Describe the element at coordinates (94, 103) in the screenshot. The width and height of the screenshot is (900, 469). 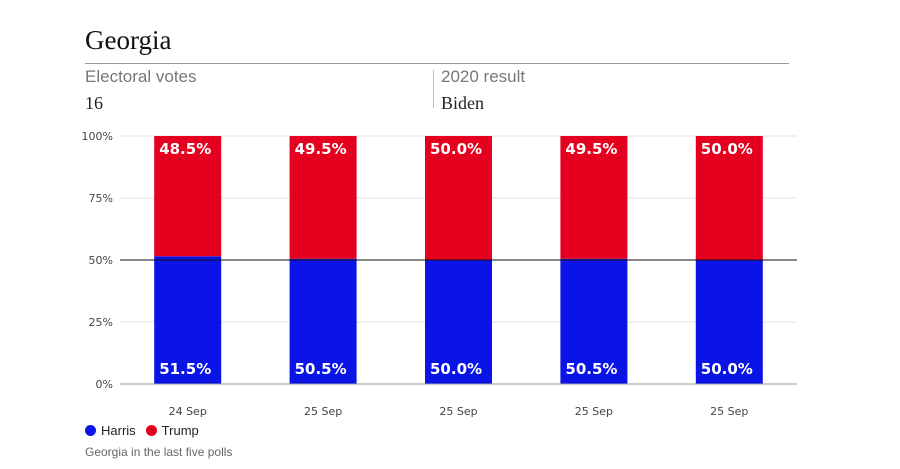
I see `electoral-votes-value: 16` at that location.